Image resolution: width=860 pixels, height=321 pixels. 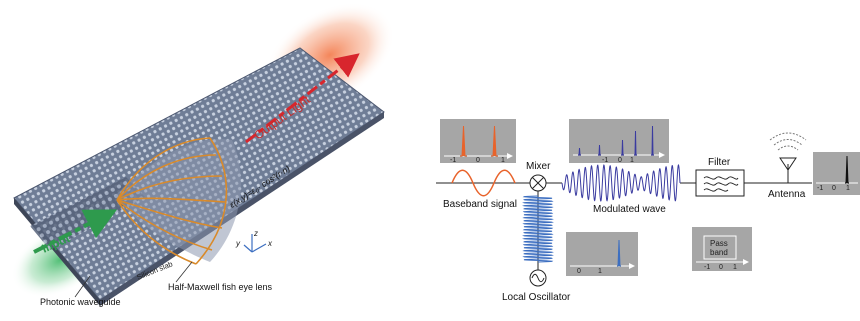 What do you see at coordinates (720, 183) in the screenshot?
I see `filter-symbol` at bounding box center [720, 183].